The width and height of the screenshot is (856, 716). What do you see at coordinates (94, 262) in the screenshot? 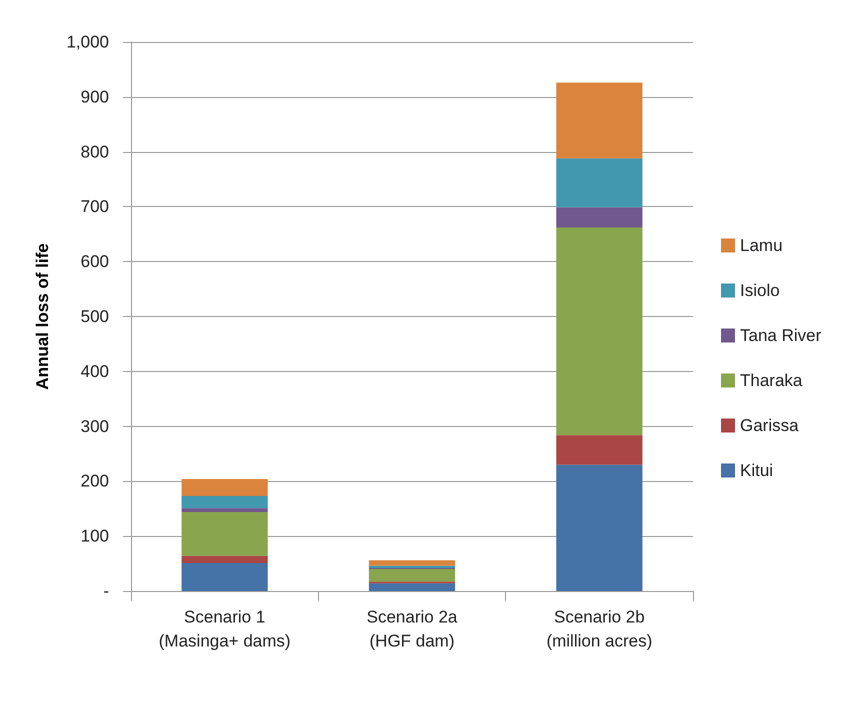
I see `y-tick-label: 600` at bounding box center [94, 262].